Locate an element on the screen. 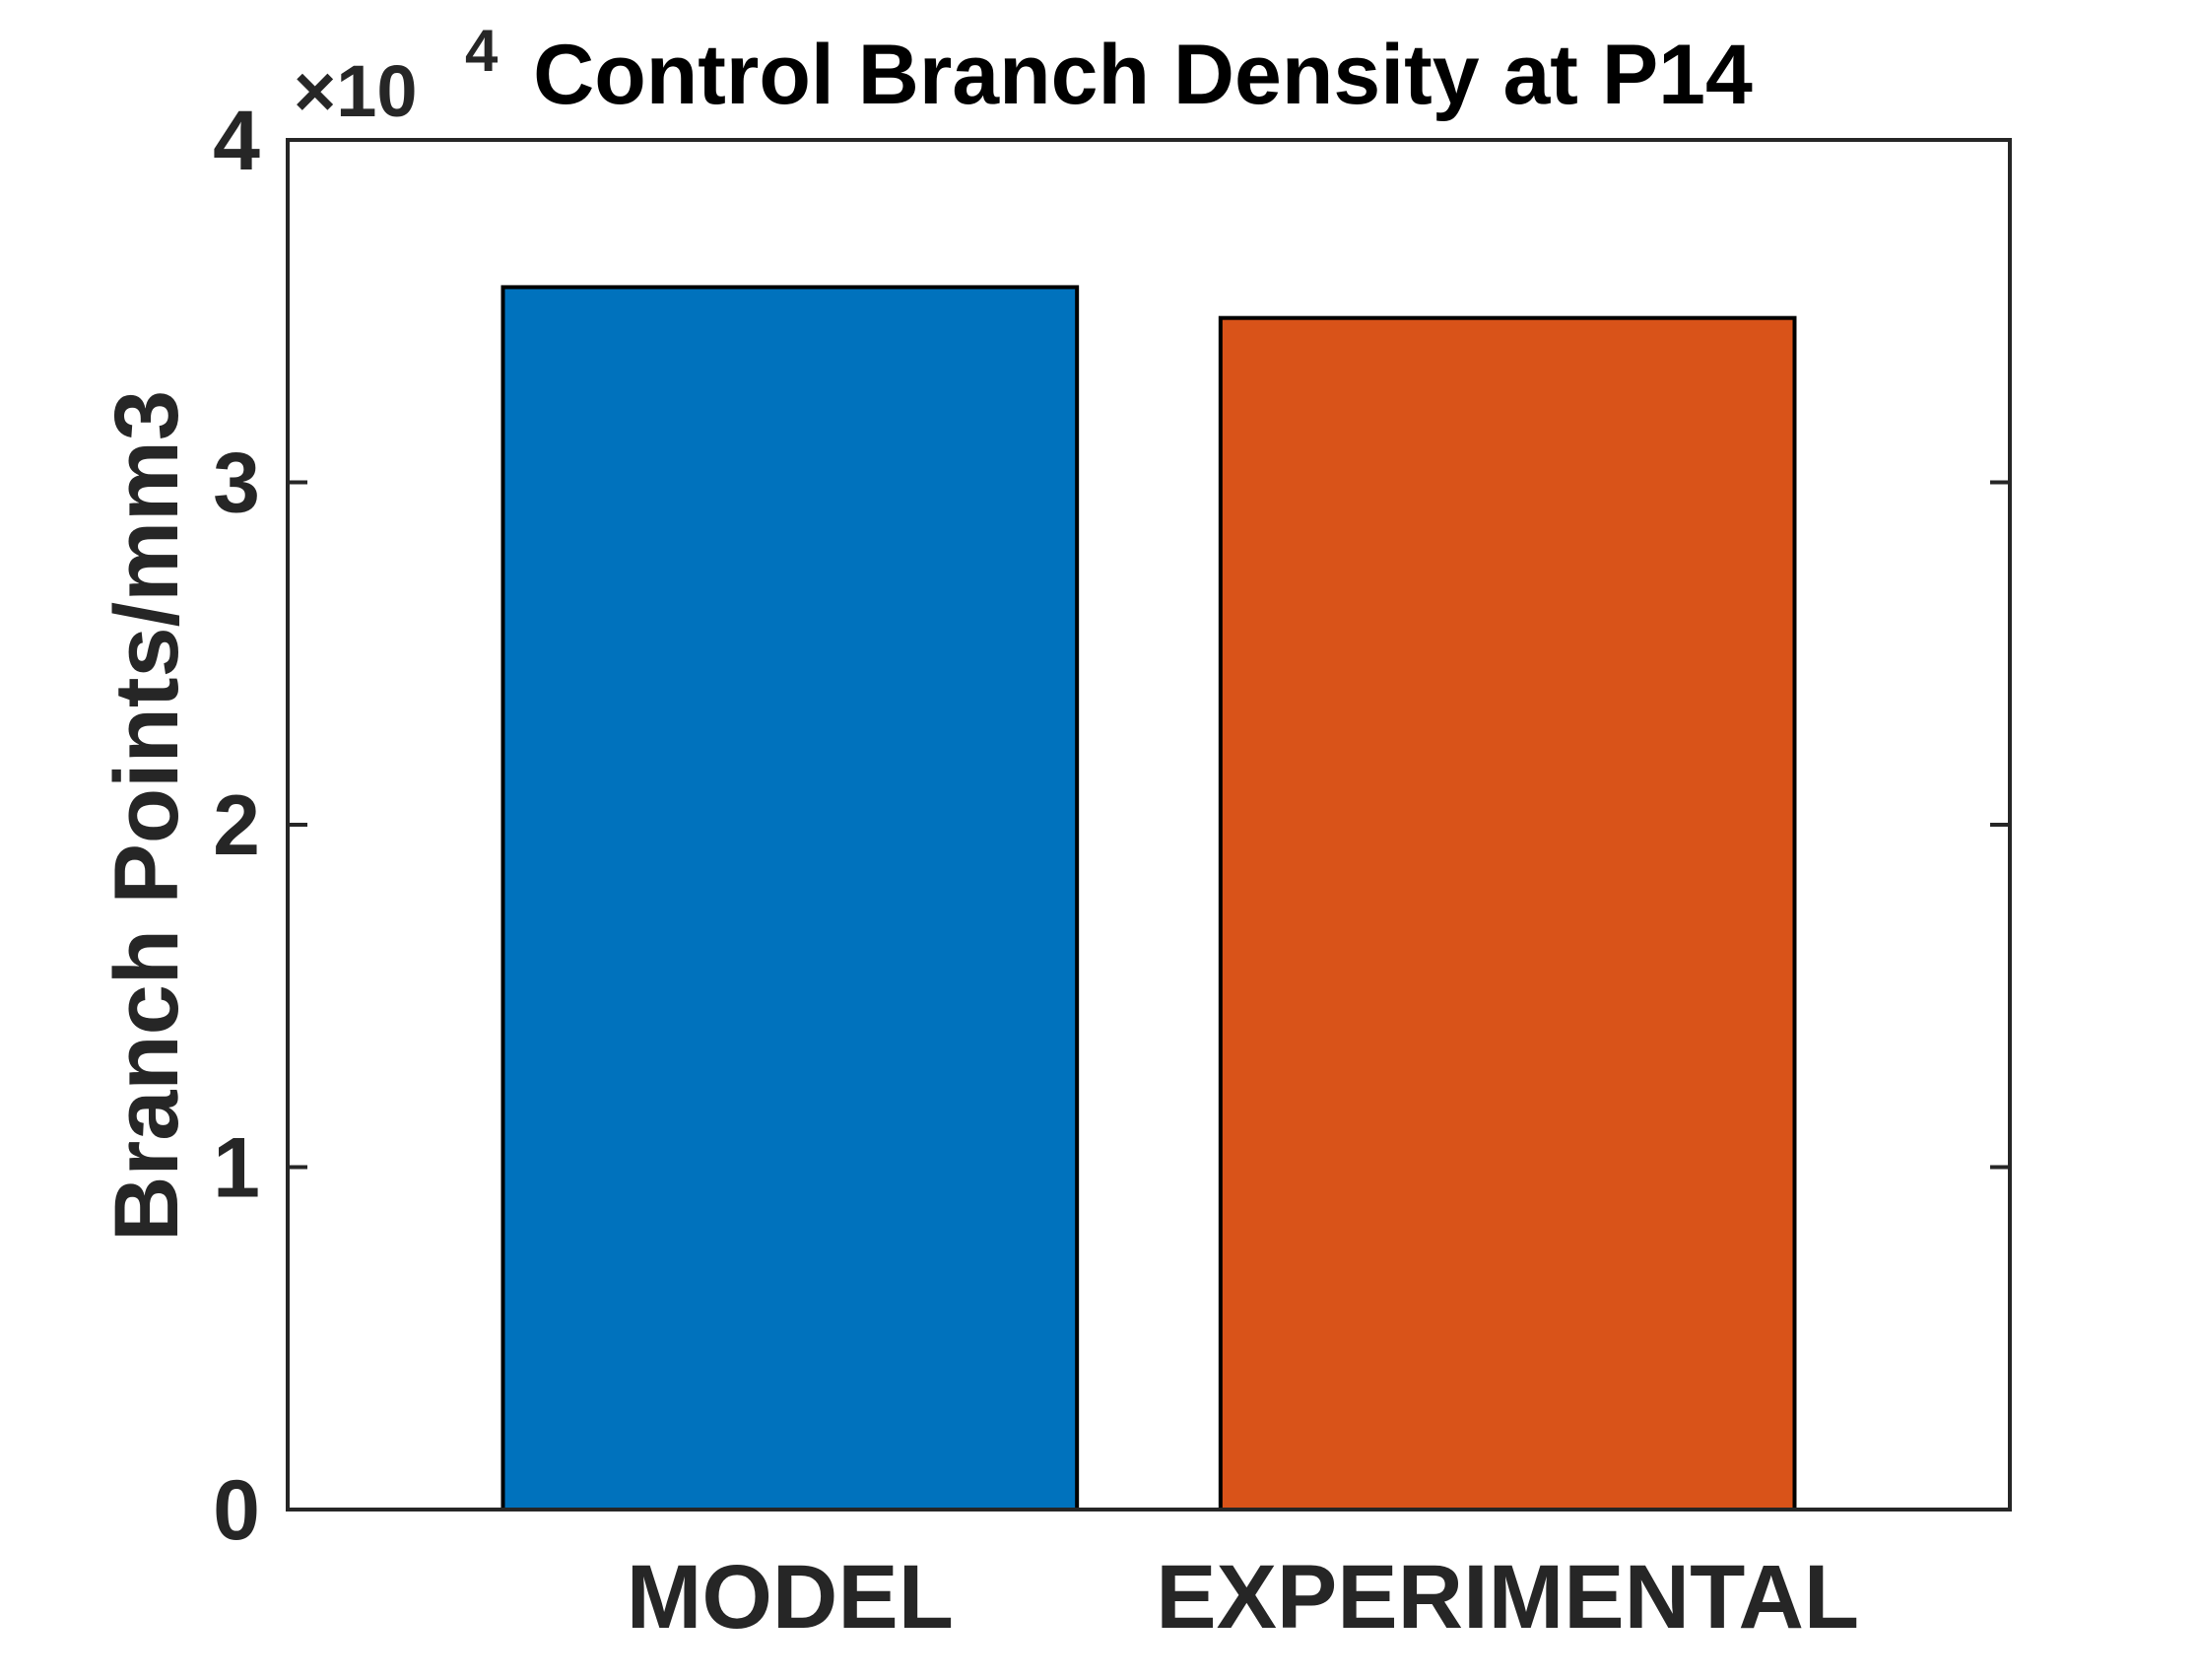 The height and width of the screenshot is (1680, 2199). y-tick-label: 1 is located at coordinates (236, 1168).